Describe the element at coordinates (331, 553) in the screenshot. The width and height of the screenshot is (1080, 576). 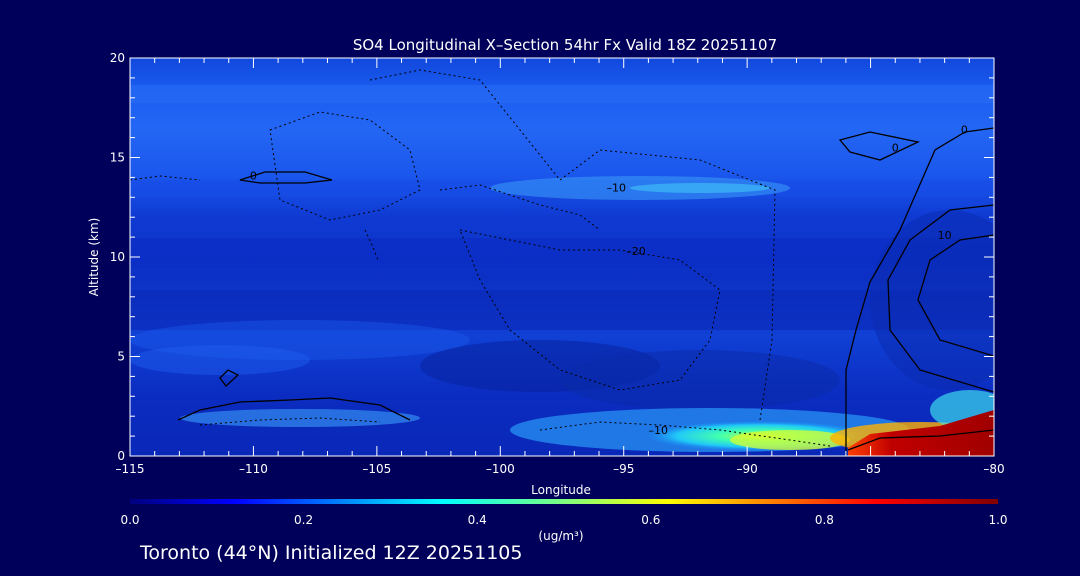
I see `run-caption: Toronto (44°N) Initialized 12Z 20251105` at that location.